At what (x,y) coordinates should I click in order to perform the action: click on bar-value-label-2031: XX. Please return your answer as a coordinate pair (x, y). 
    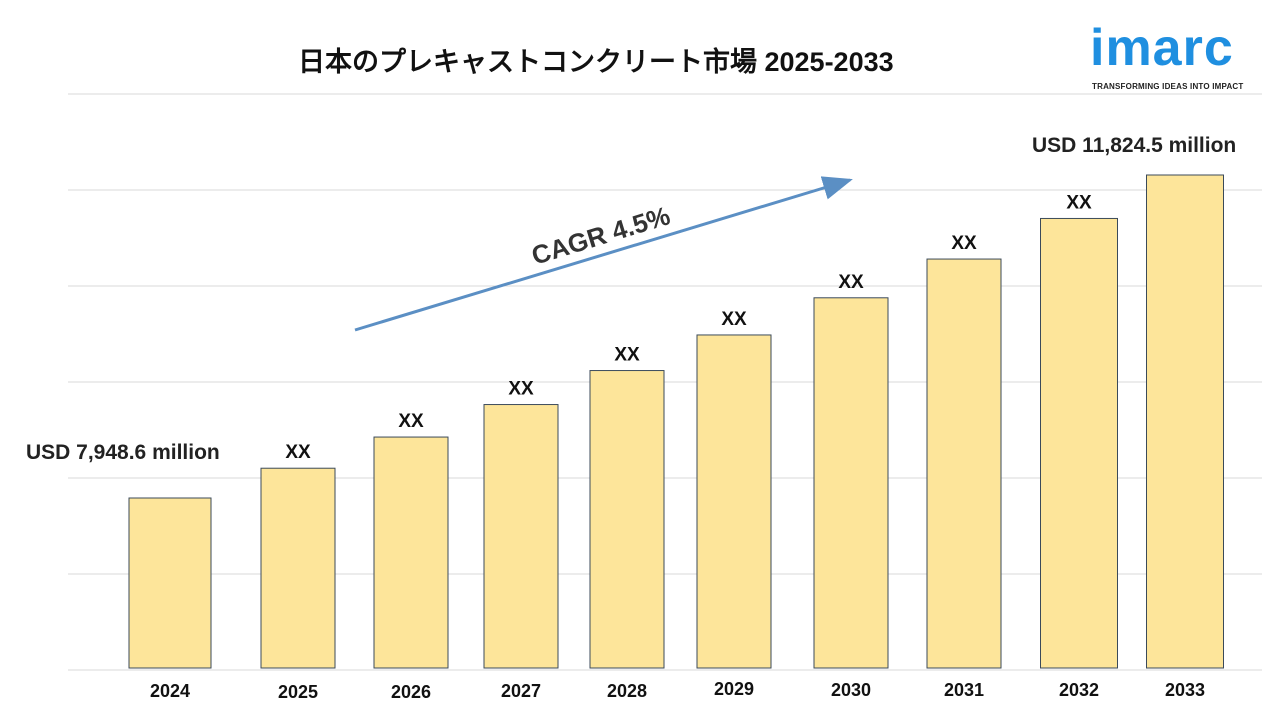
    Looking at the image, I should click on (964, 243).